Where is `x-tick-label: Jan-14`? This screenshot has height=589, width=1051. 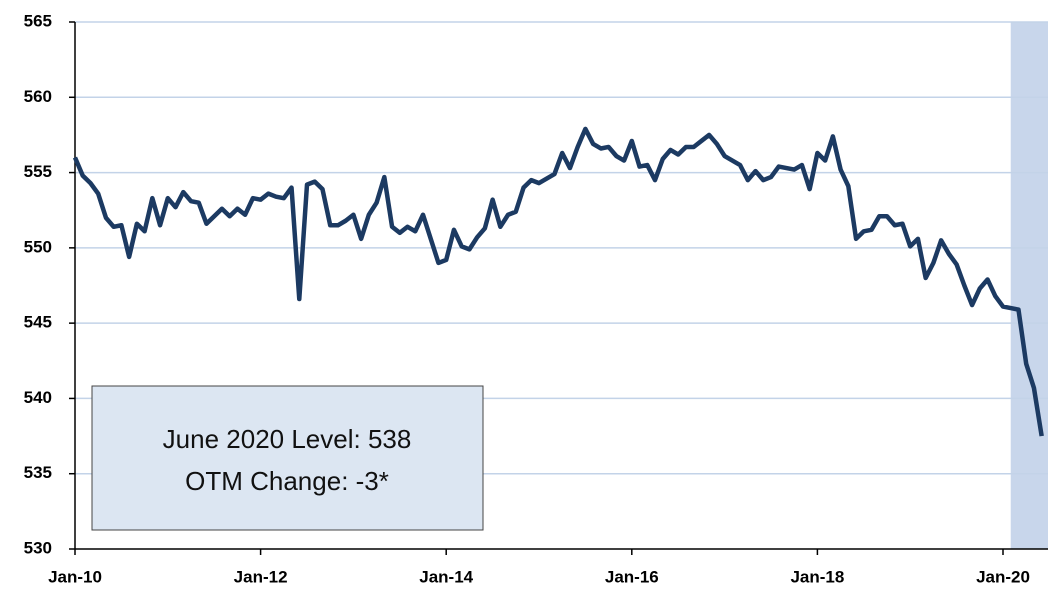 x-tick-label: Jan-14 is located at coordinates (446, 576).